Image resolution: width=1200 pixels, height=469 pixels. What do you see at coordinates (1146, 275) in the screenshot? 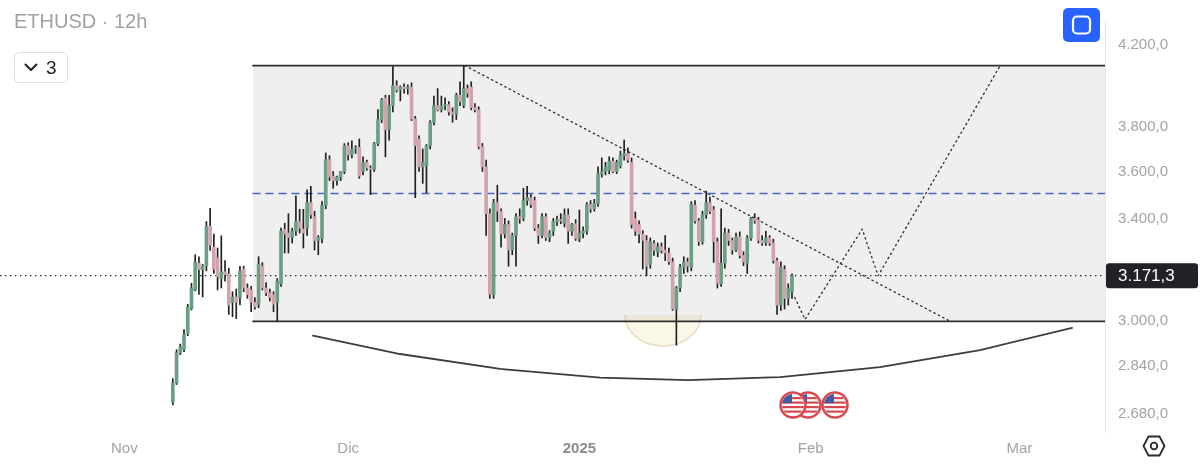
I see `ref-line-label: 3.171,3` at bounding box center [1146, 275].